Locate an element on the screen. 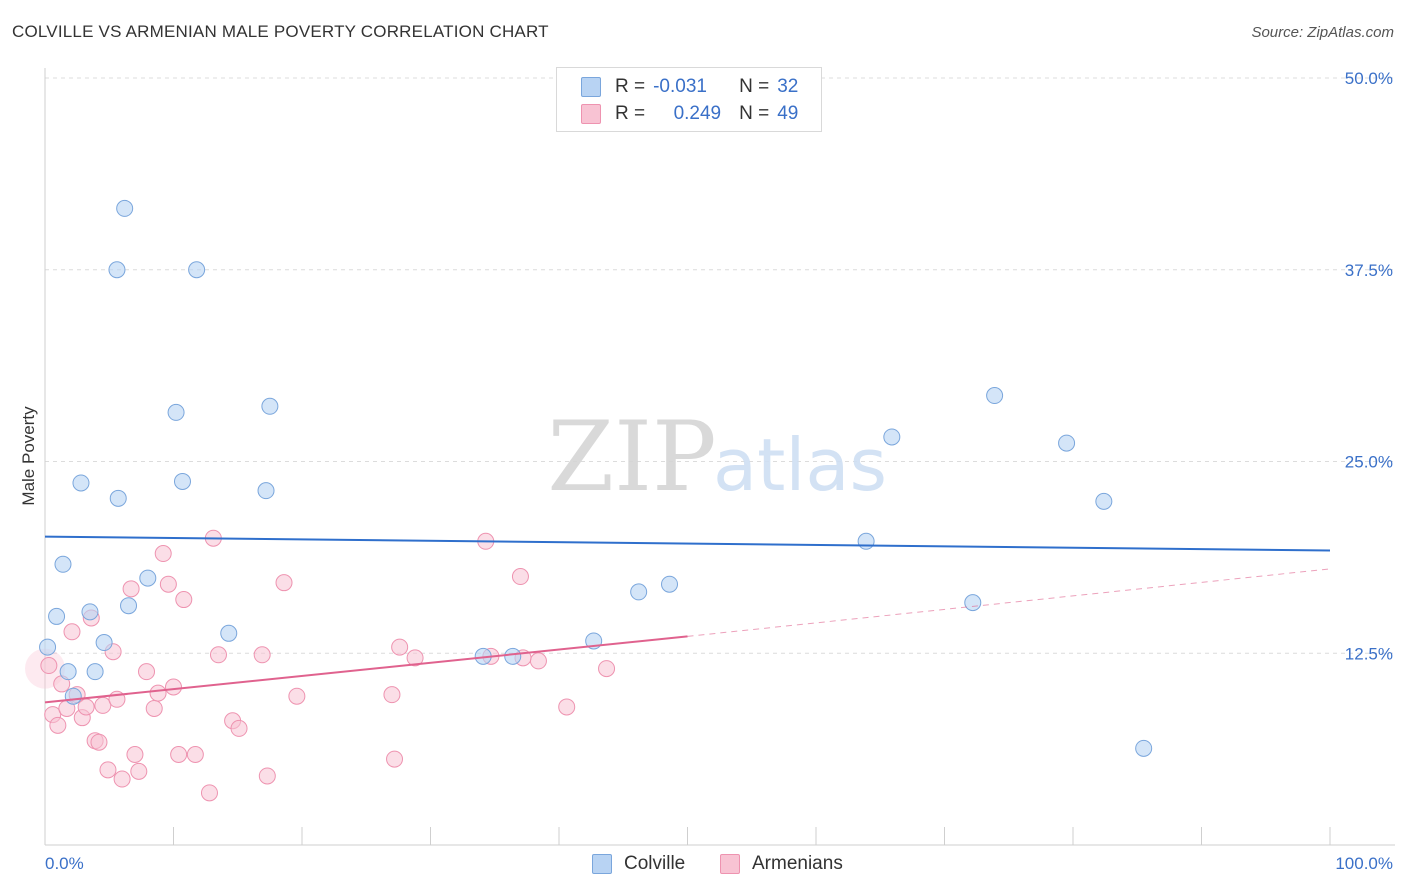 Image resolution: width=1406 pixels, height=892 pixels. armenians-swatch is located at coordinates (591, 114).